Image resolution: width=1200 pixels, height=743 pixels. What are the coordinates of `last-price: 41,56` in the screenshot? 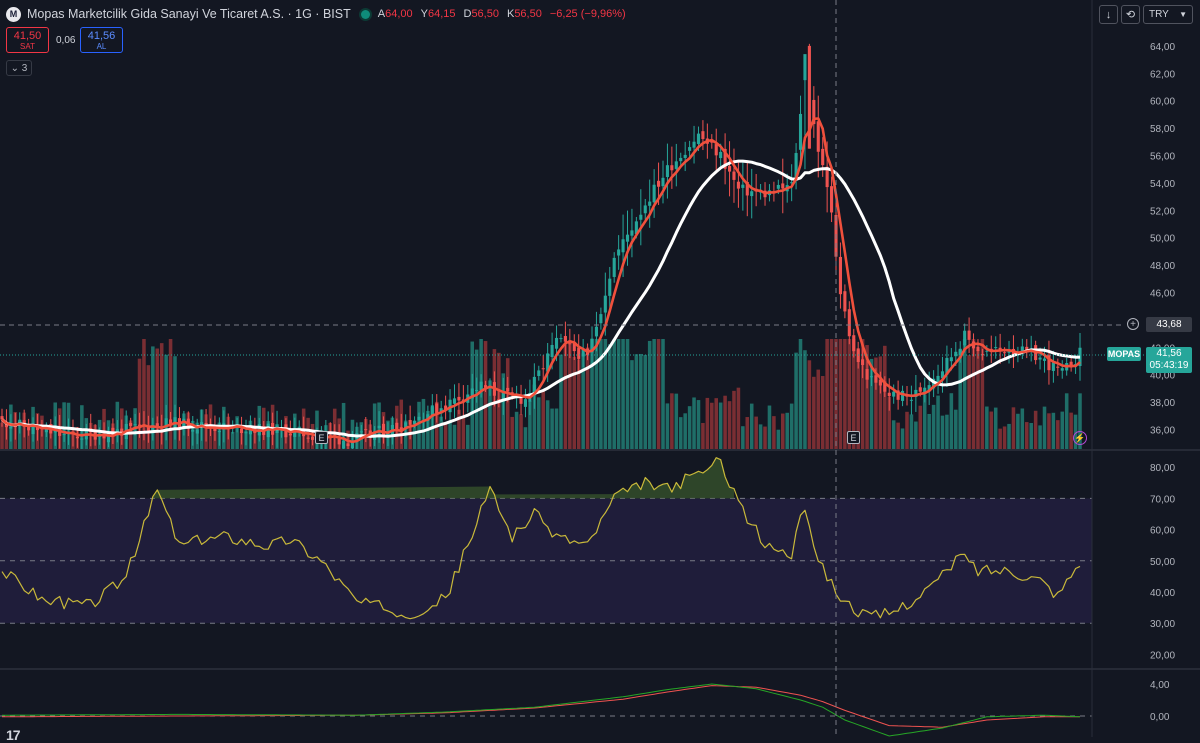 It's located at (1169, 353).